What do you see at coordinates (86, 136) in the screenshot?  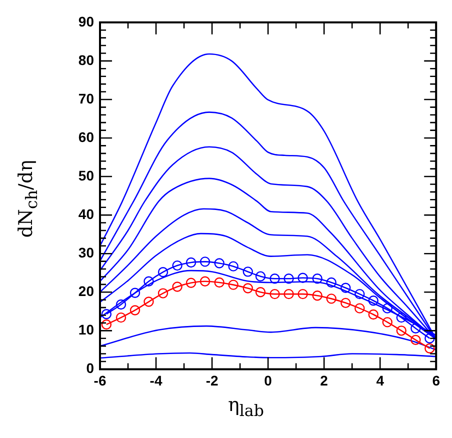 I see `y-tick-label: 60` at bounding box center [86, 136].